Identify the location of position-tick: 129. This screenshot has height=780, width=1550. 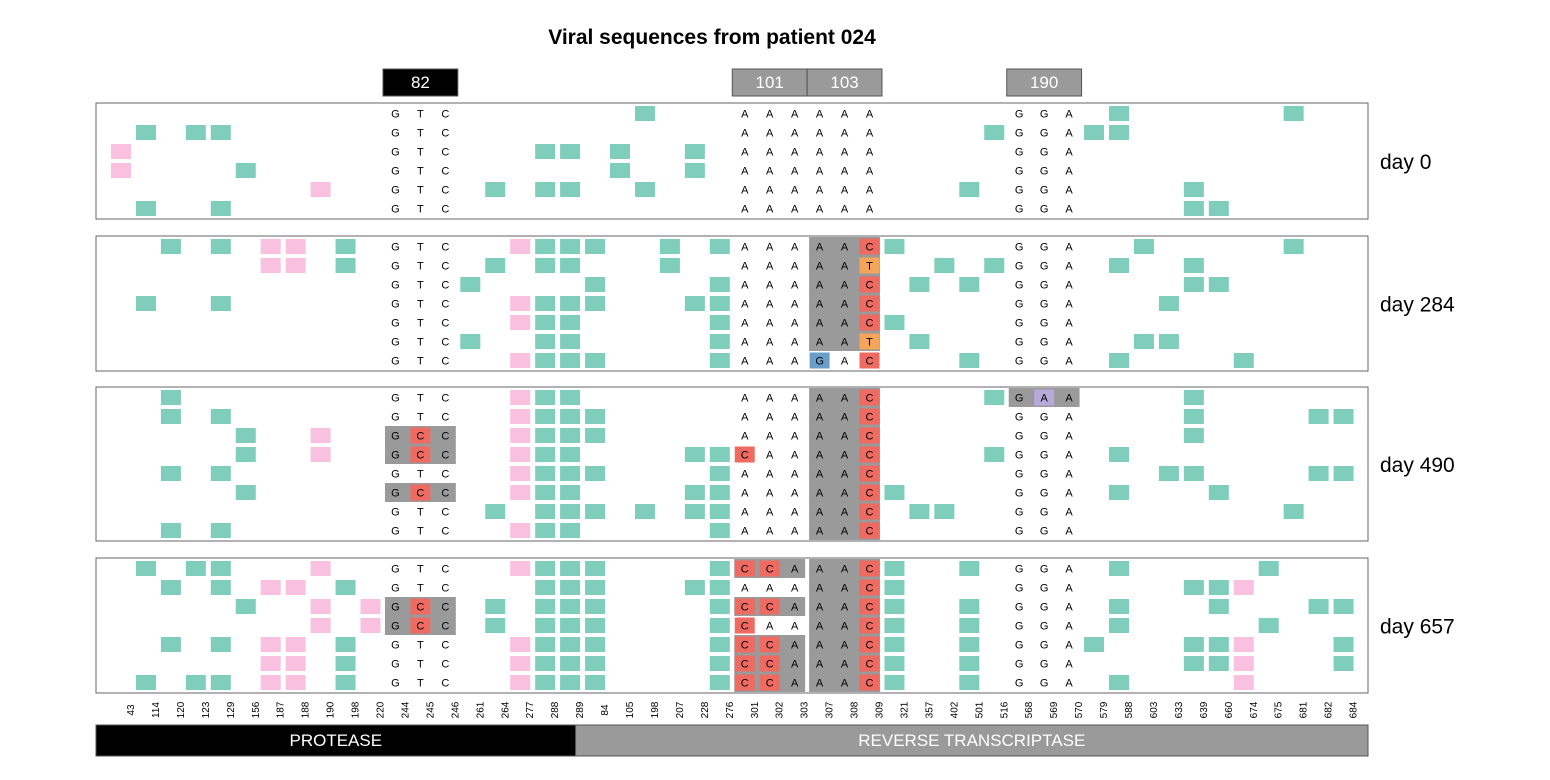
(231, 709).